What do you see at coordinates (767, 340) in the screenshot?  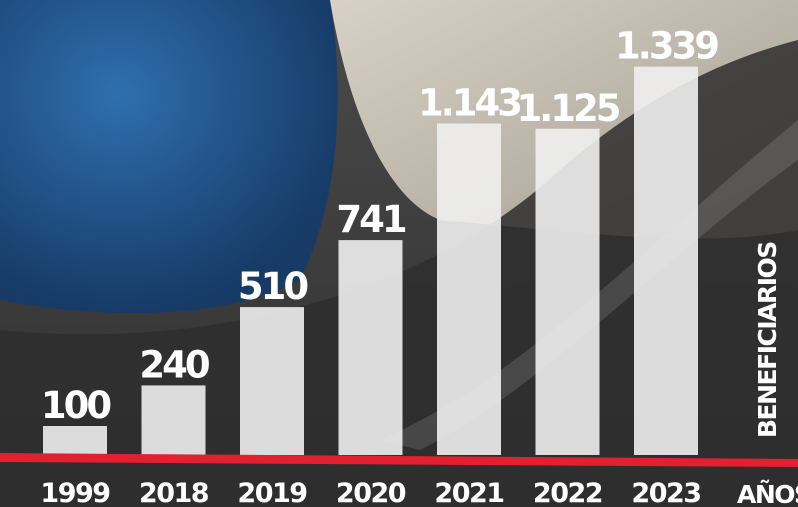 I see `y-axis-label: BENEFICIARIOS` at bounding box center [767, 340].